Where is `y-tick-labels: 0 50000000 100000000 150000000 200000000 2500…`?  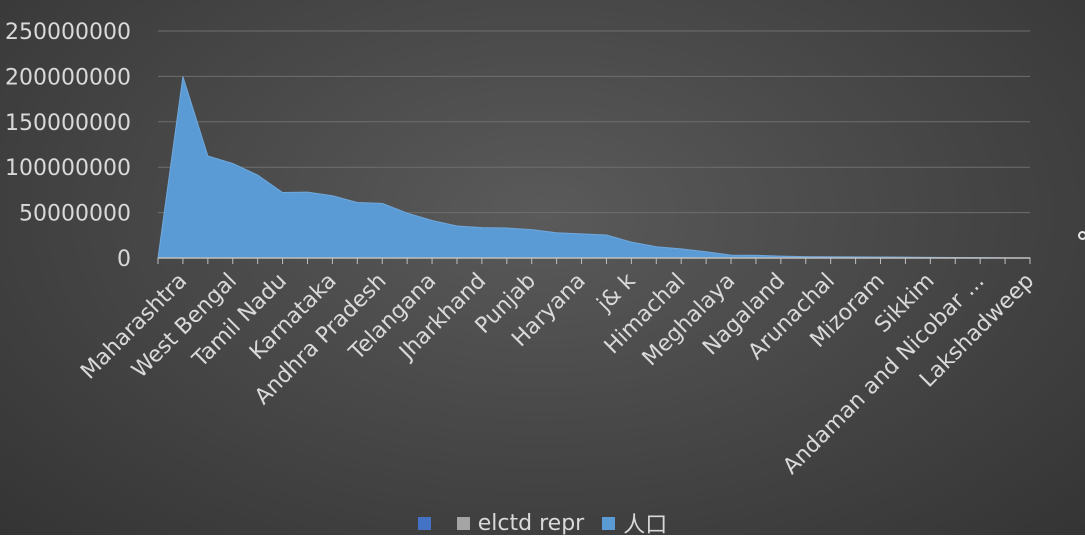 y-tick-labels: 0 50000000 100000000 150000000 200000000 2500… is located at coordinates (68, 146).